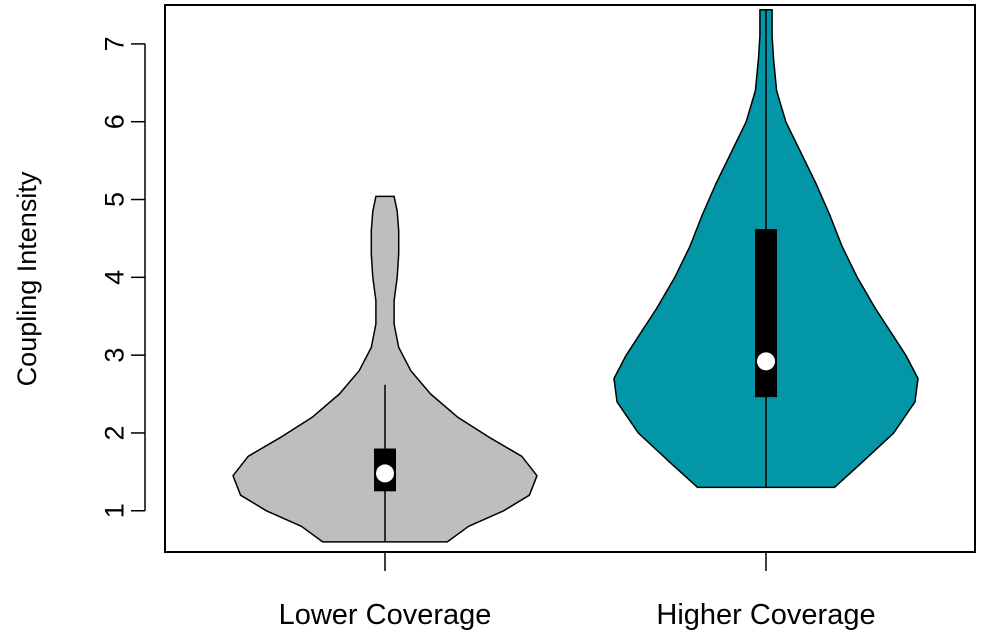 The width and height of the screenshot is (989, 639). I want to click on y-tick-label: 6, so click(114, 121).